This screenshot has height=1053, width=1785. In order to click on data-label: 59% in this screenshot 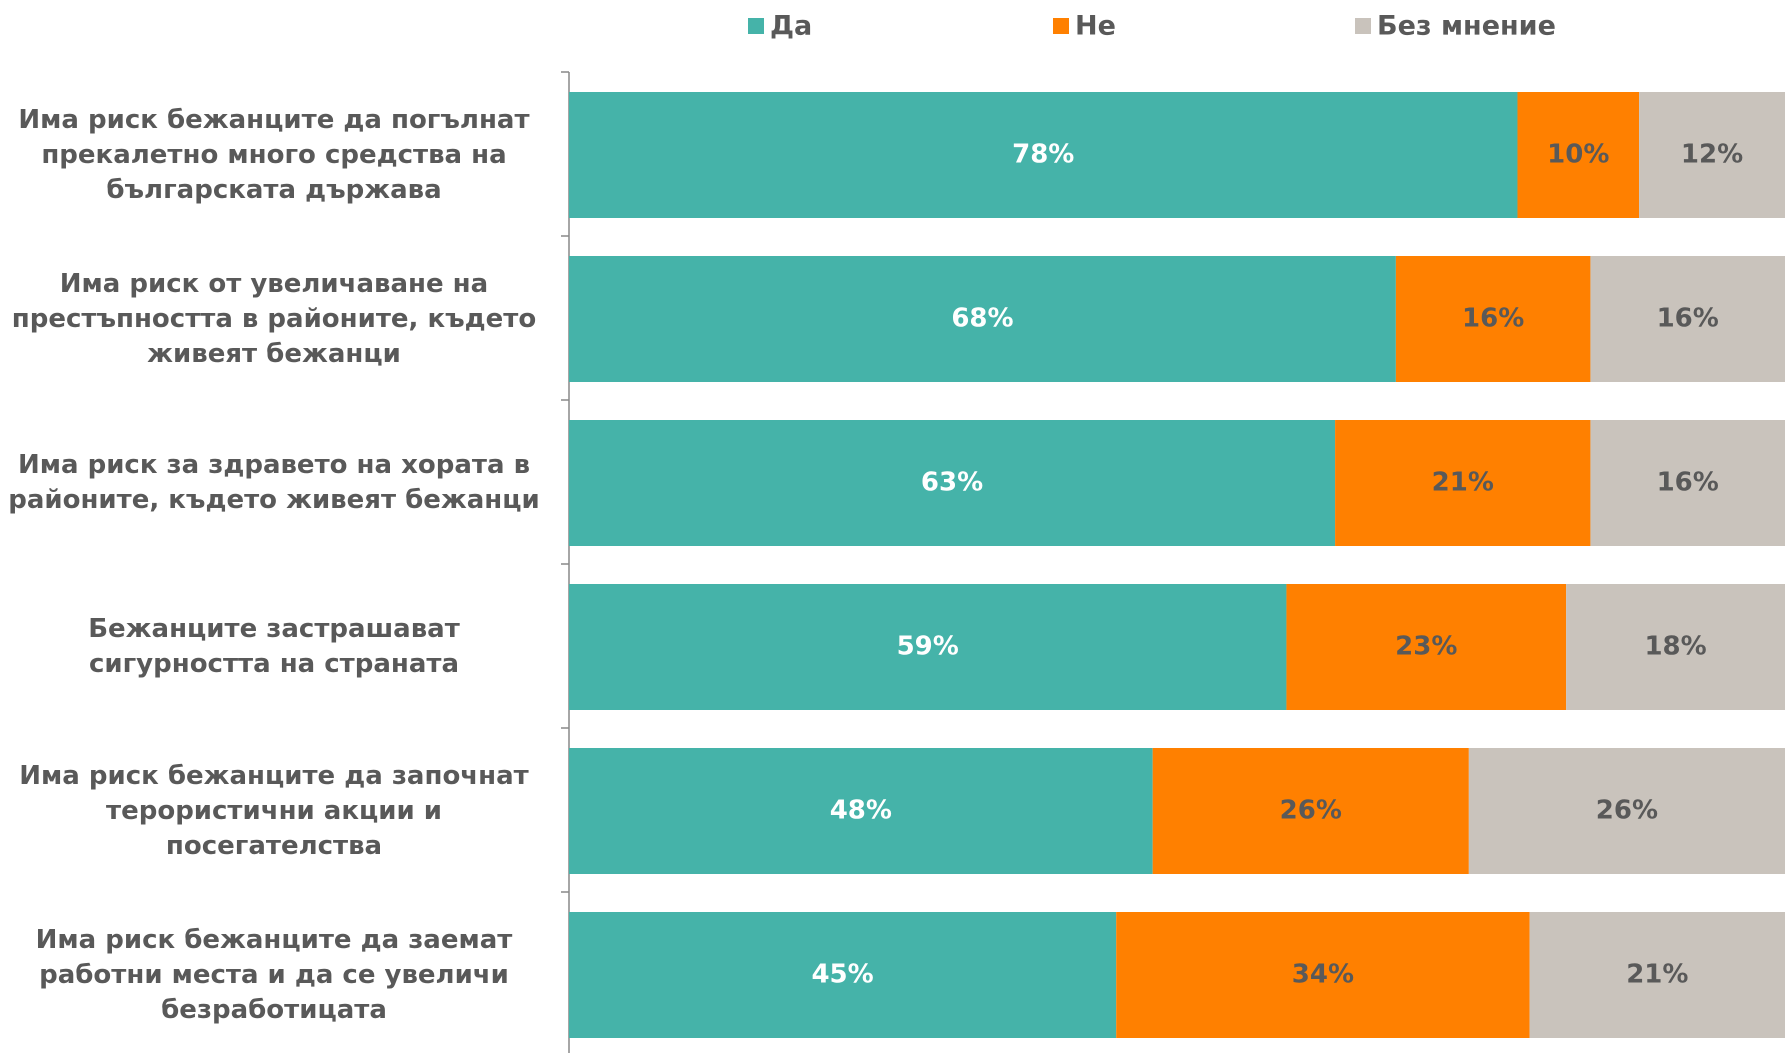, I will do `click(928, 647)`.